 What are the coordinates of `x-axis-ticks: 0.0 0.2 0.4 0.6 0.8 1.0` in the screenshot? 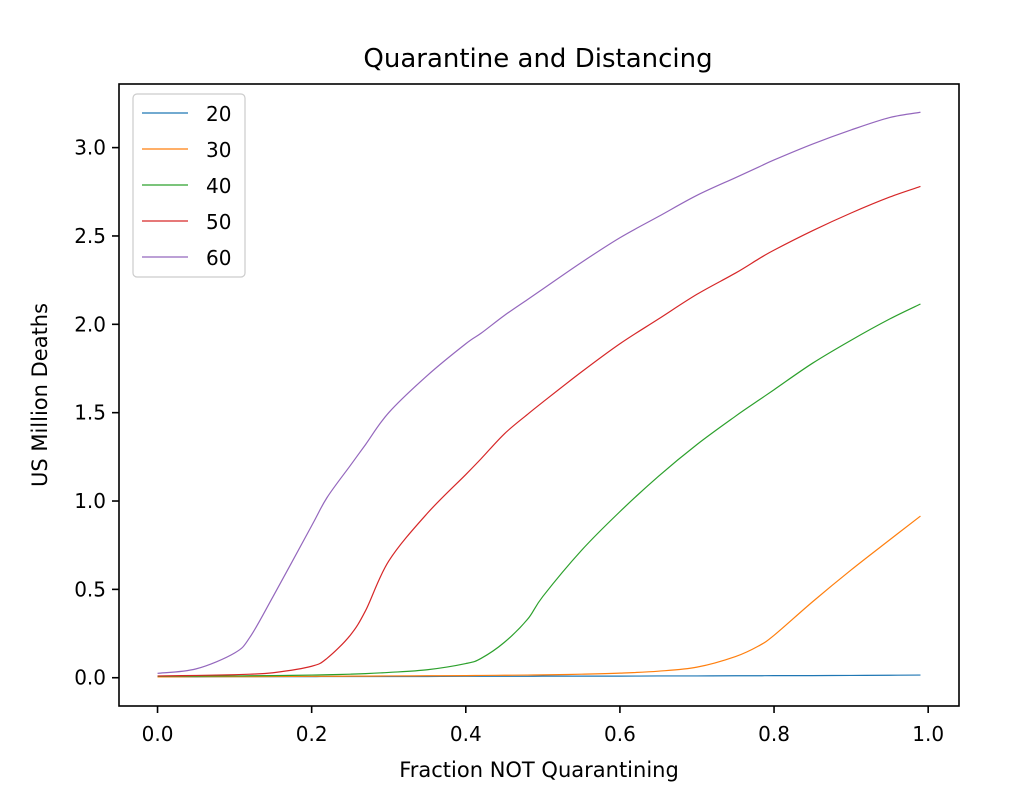 It's located at (543, 726).